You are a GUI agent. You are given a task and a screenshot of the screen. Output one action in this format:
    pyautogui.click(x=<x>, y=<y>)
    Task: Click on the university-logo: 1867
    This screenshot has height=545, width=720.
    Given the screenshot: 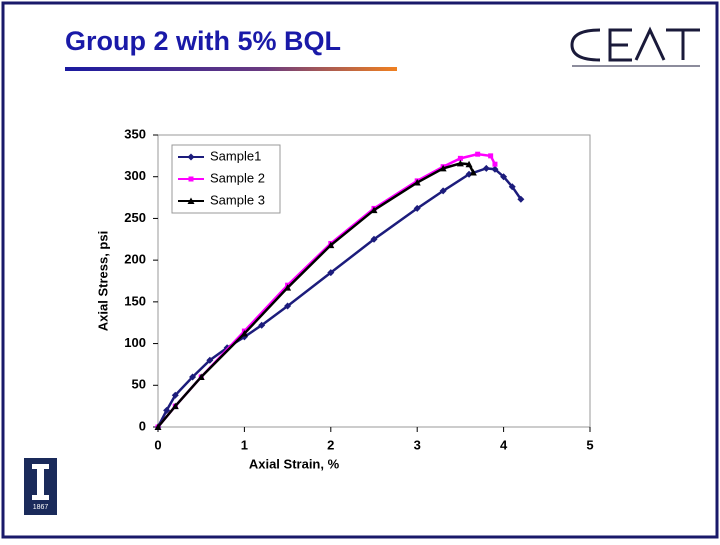 What is the action you would take?
    pyautogui.click(x=40, y=486)
    